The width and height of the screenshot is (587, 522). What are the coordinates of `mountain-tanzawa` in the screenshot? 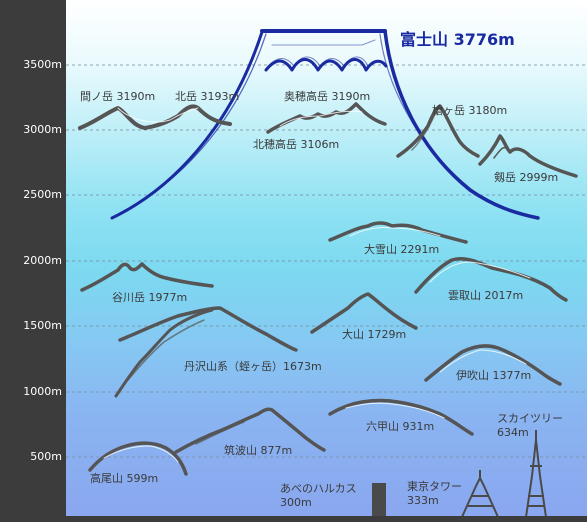 It's located at (208, 329).